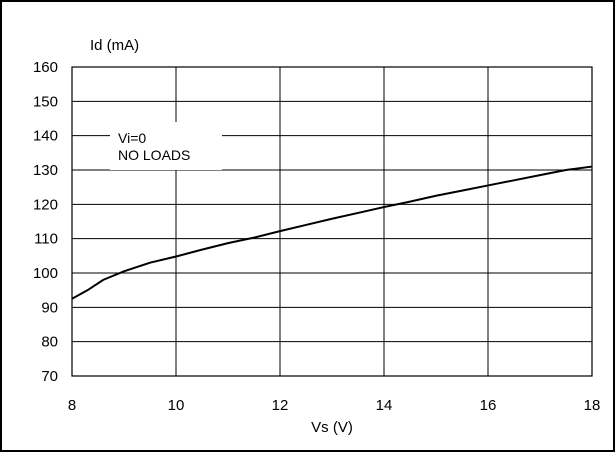  Describe the element at coordinates (46, 239) in the screenshot. I see `y-tick-label: 110` at that location.